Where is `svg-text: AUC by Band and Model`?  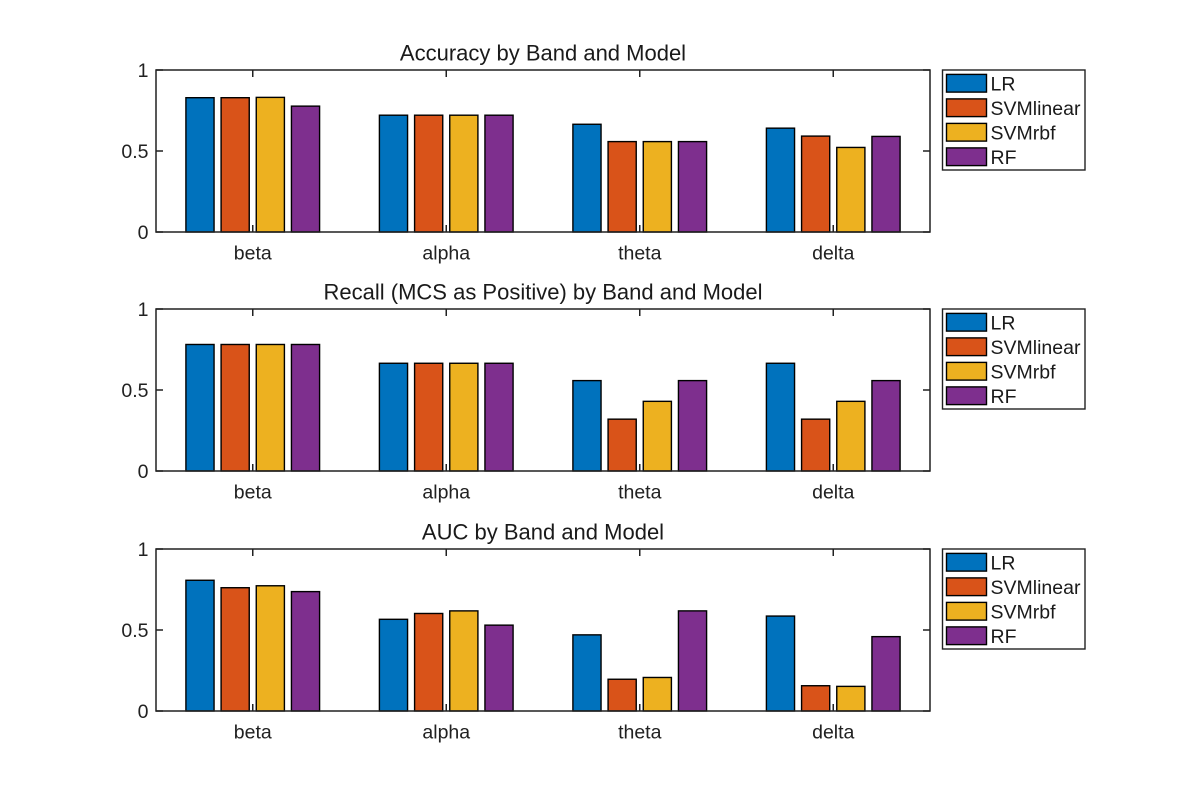
svg-text: AUC by Band and Model is located at coordinates (543, 532).